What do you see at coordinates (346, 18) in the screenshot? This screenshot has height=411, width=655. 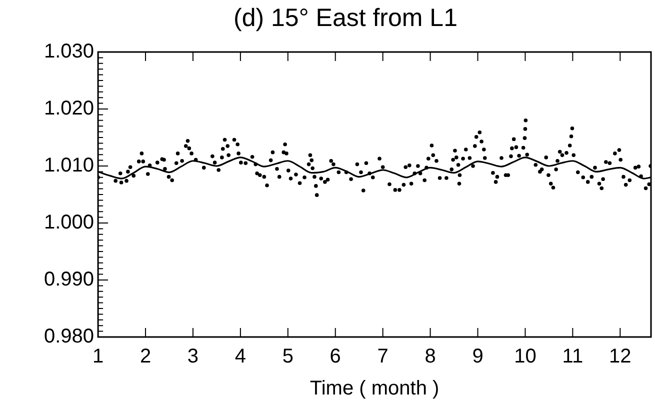 I see `chart-title: (d) 15° East from L1` at bounding box center [346, 18].